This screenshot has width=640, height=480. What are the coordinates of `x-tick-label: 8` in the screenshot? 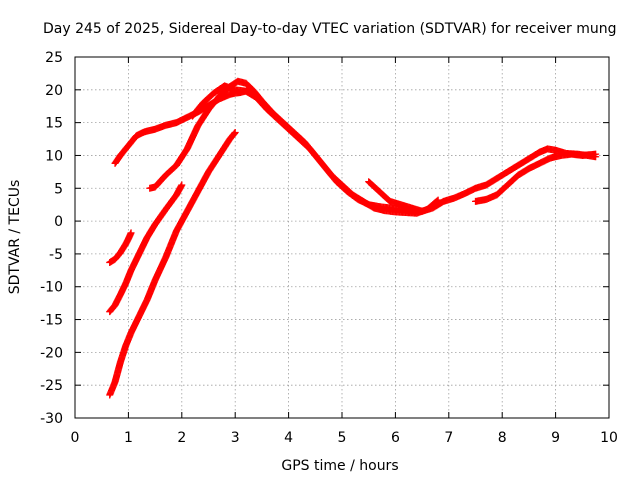 It's located at (502, 438).